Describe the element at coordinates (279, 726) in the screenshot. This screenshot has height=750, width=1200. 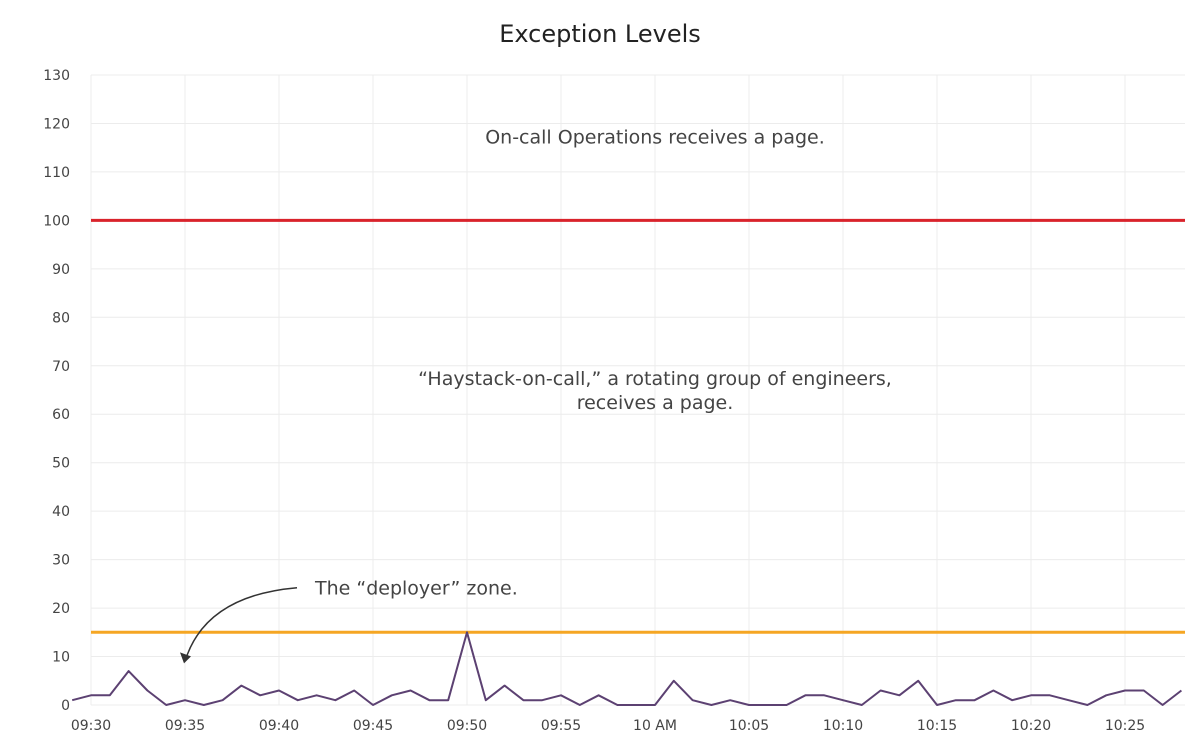
I see `x-tick-label: 09:40` at that location.